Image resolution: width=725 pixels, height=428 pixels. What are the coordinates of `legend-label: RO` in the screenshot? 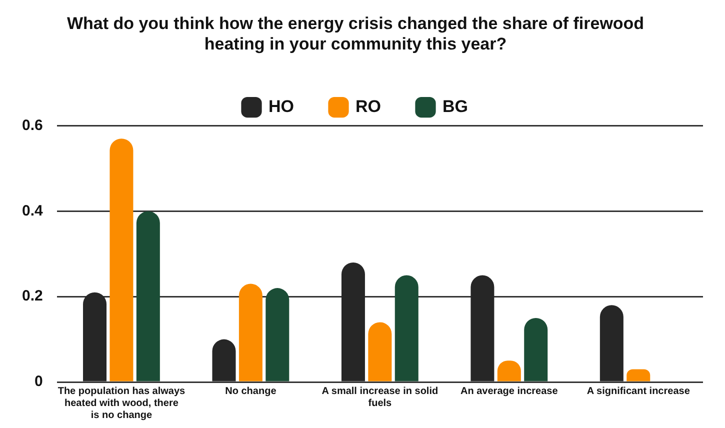 It's located at (368, 106).